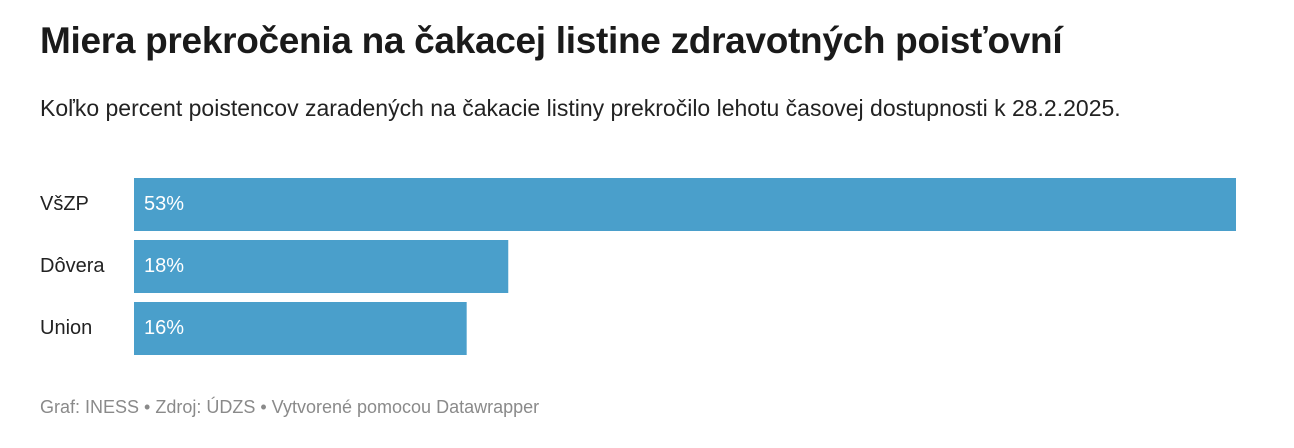 This screenshot has width=1294, height=448. What do you see at coordinates (72, 266) in the screenshot?
I see `category-label: Dôvera` at bounding box center [72, 266].